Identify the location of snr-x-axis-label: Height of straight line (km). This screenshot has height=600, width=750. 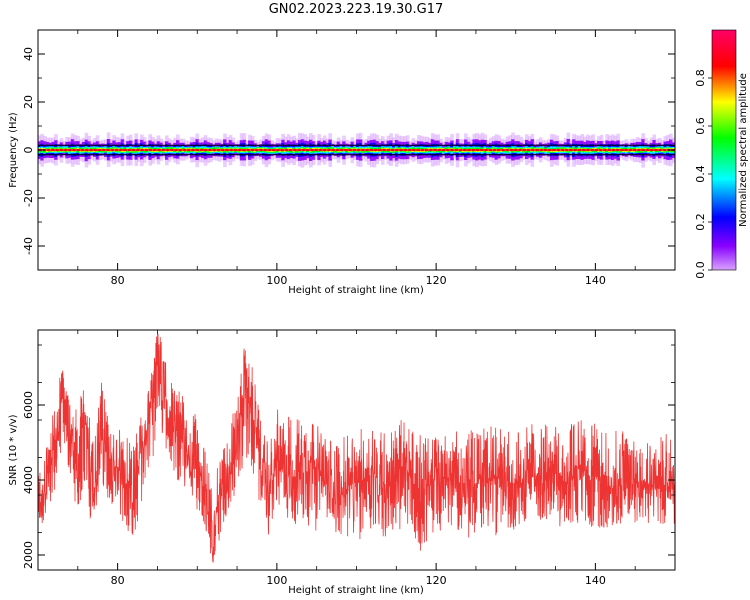
(356, 590).